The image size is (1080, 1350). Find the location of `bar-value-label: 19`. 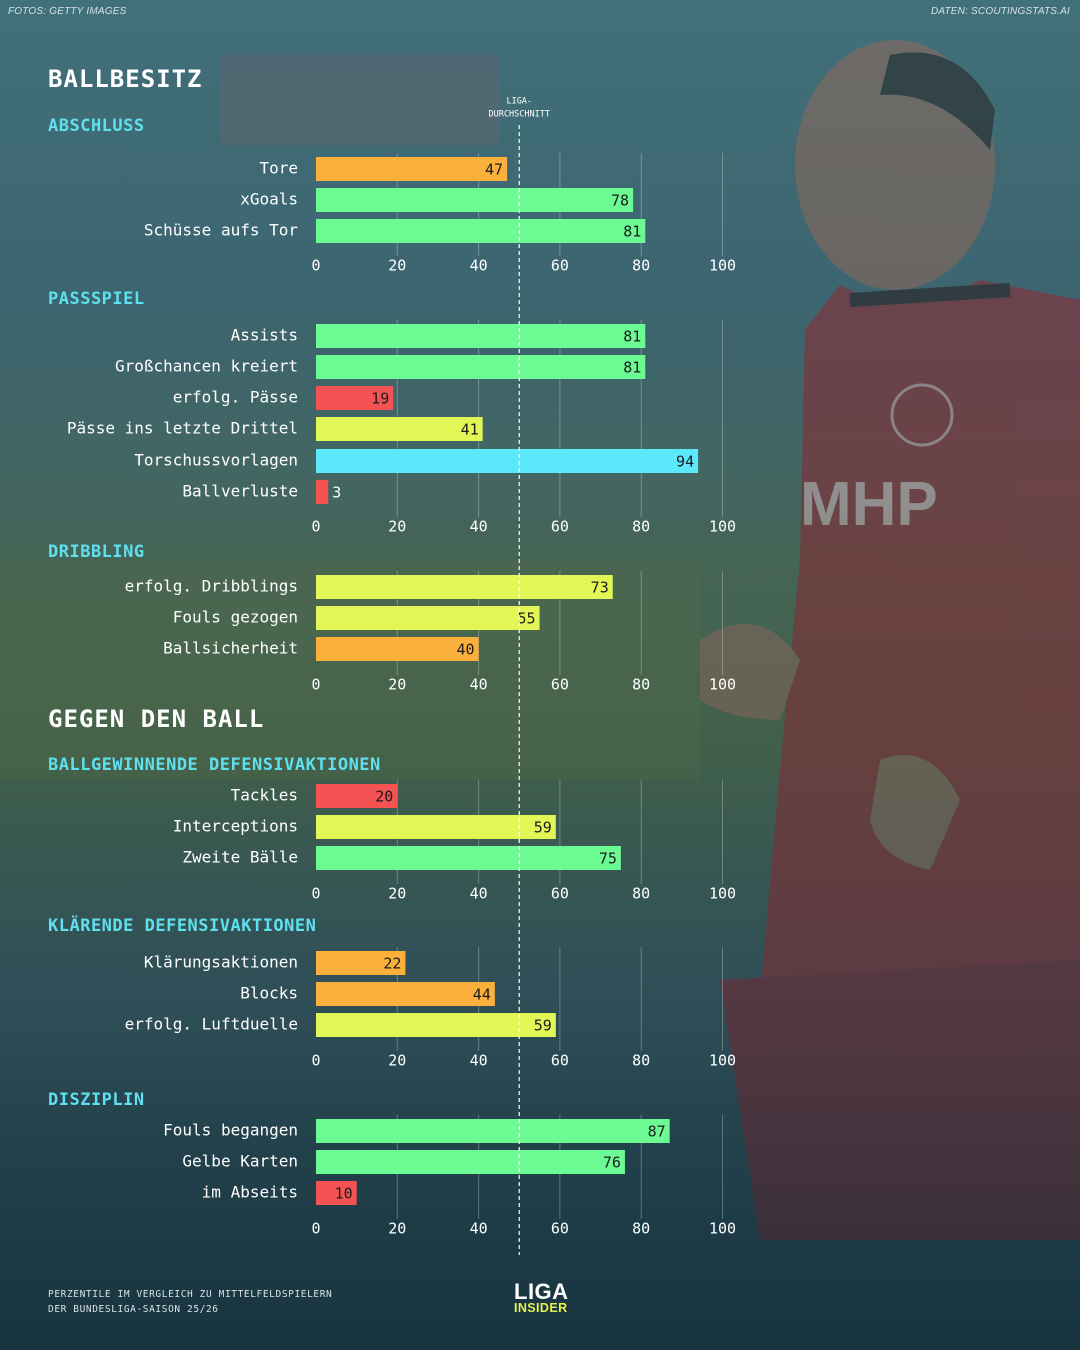

bar-value-label: 19 is located at coordinates (380, 399).